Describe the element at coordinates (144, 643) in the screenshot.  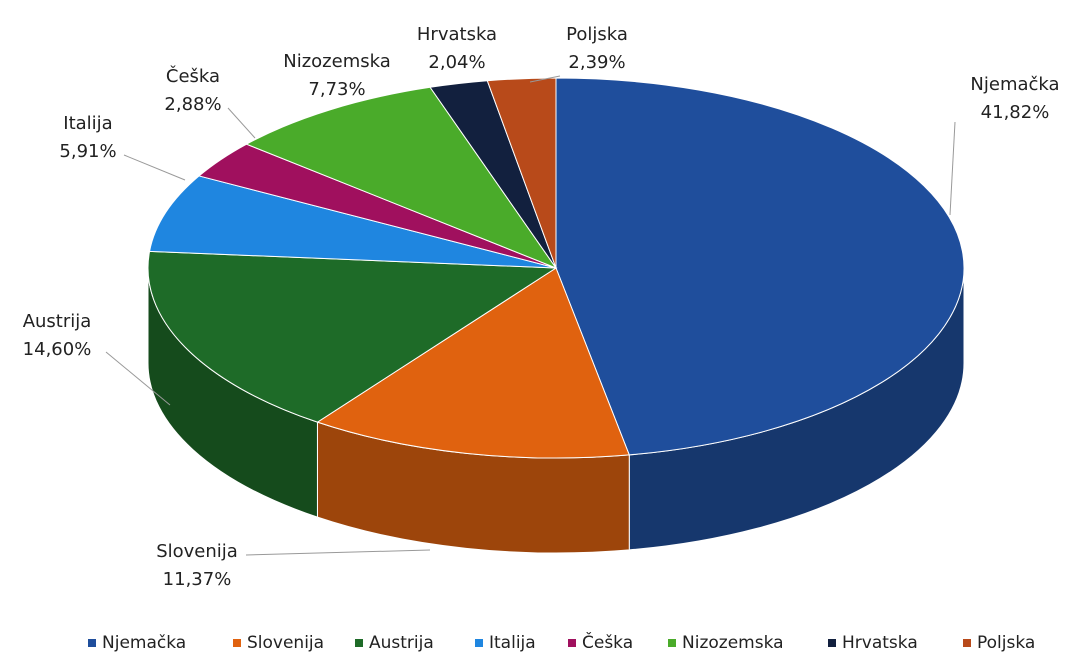
I see `legend-label: Njemačka` at that location.